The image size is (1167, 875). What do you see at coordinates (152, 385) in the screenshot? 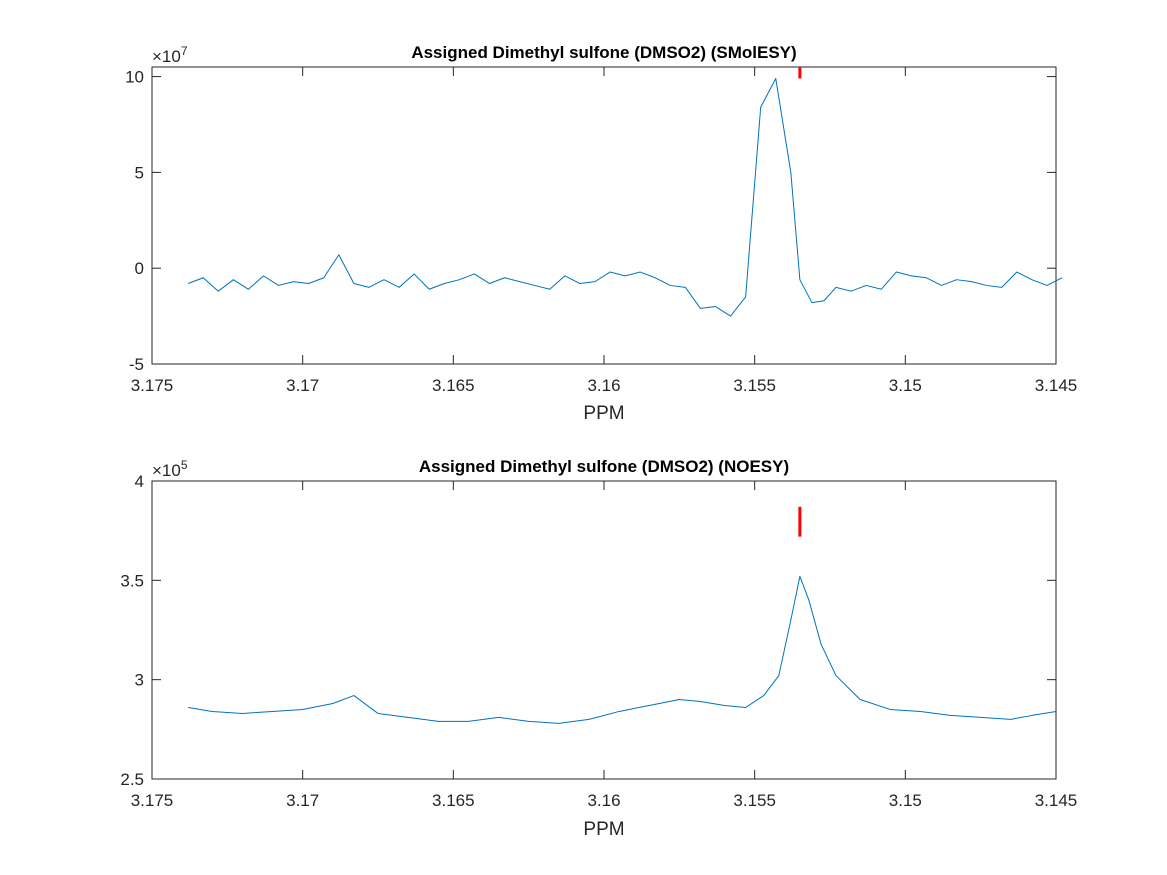
I see `smolesy-x-tick-label: 3.175` at bounding box center [152, 385].